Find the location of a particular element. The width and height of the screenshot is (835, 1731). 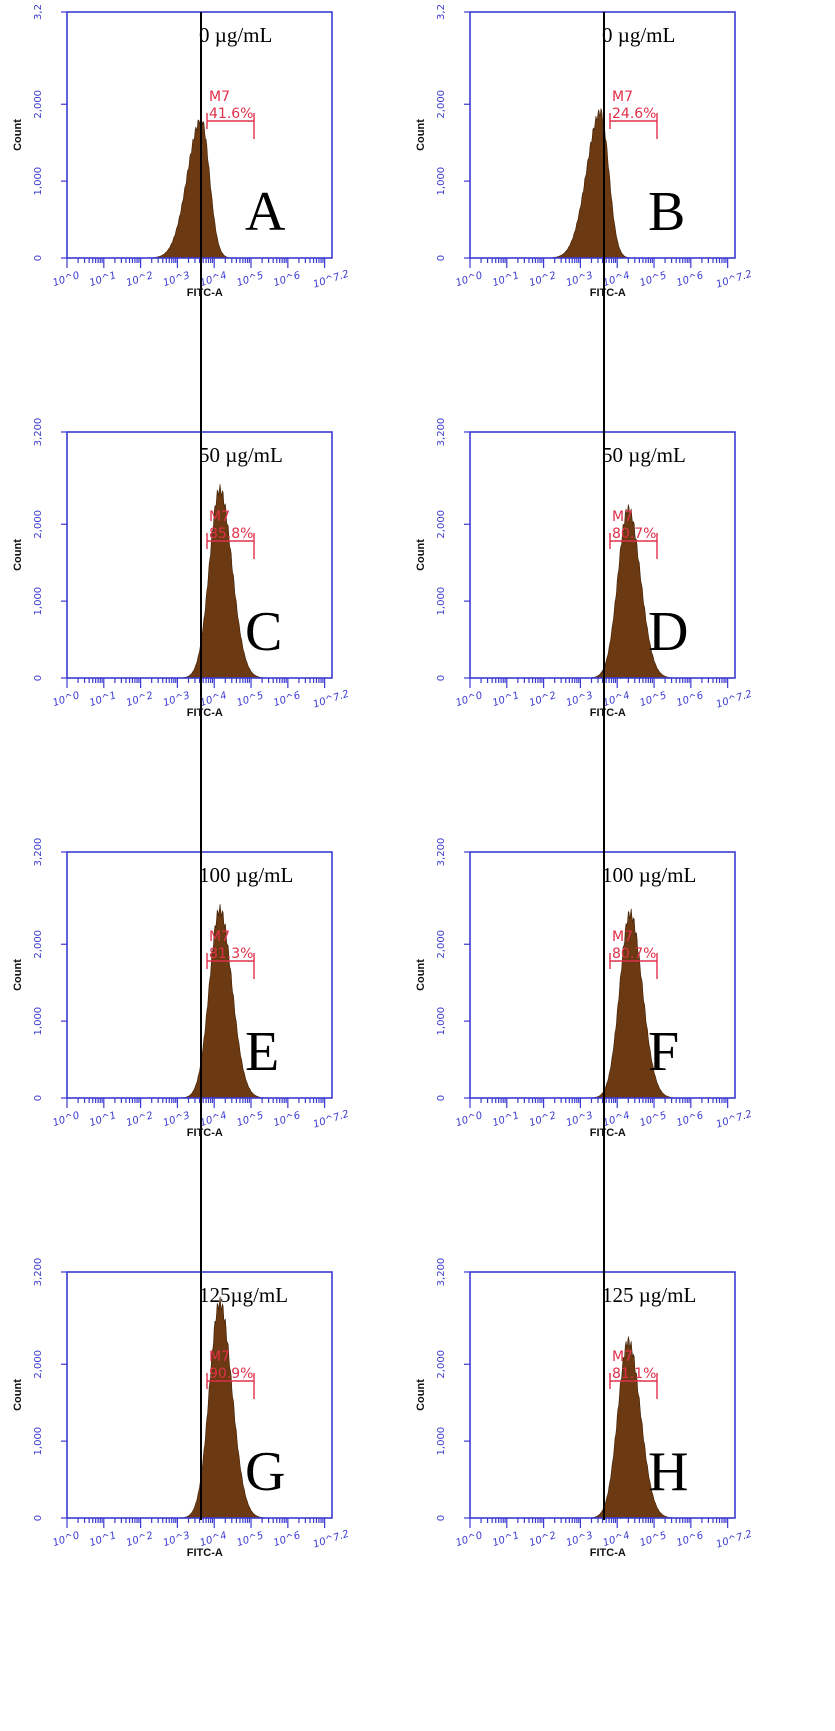

concentration-label: 50 µg/mL is located at coordinates (241, 455).